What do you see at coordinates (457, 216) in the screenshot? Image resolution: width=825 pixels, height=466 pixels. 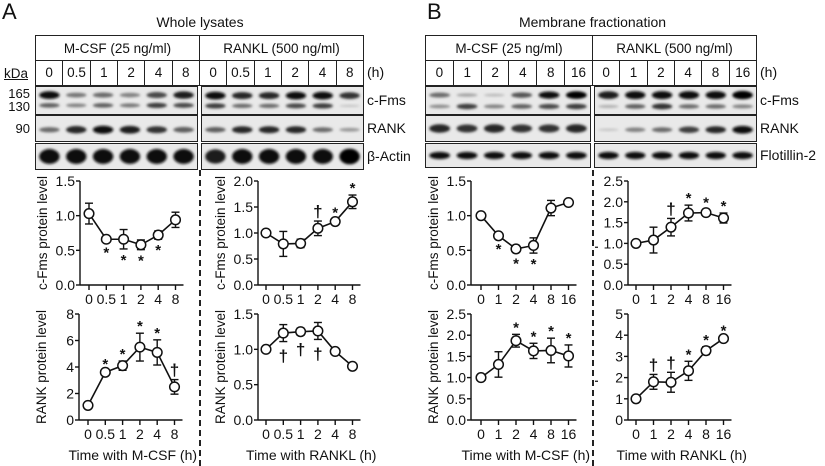 I see `svg-text: 1.0` at bounding box center [457, 216].